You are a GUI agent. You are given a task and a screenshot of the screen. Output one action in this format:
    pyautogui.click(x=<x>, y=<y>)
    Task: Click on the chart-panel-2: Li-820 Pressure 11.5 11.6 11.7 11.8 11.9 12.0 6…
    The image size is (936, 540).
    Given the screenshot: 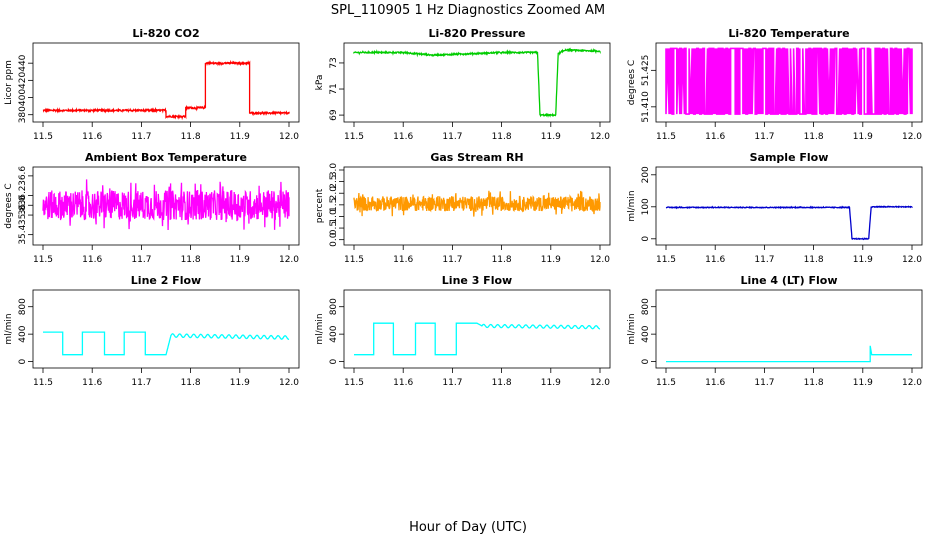 What is the action you would take?
    pyautogui.click(x=463, y=84)
    